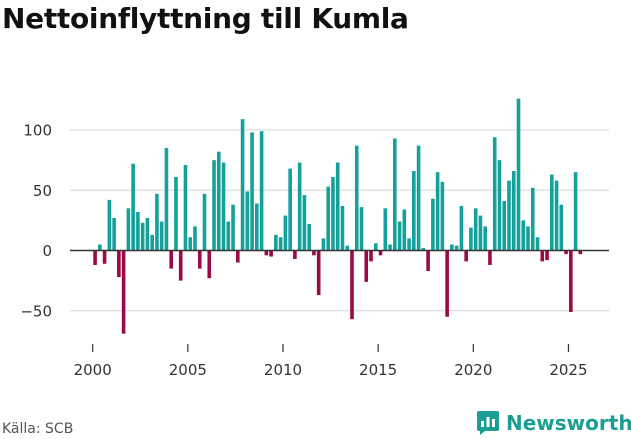 Image resolution: width=631 pixels, height=439 pixels. I want to click on bar-2013-q4, so click(356, 198).